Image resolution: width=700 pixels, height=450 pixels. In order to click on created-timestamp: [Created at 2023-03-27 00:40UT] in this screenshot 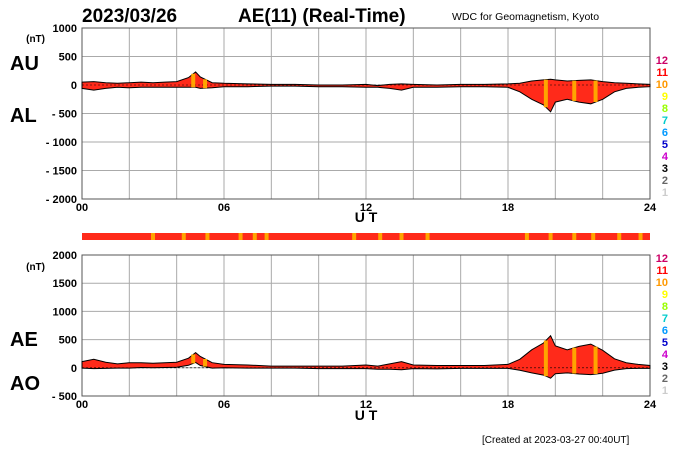, I will do `click(556, 440)`.